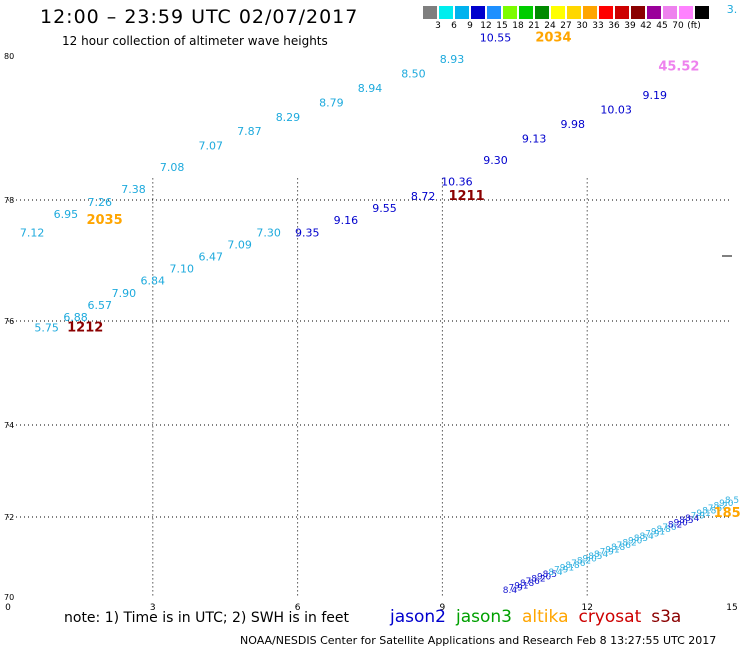  I want to click on wave-height-label: 10.36, so click(457, 182).